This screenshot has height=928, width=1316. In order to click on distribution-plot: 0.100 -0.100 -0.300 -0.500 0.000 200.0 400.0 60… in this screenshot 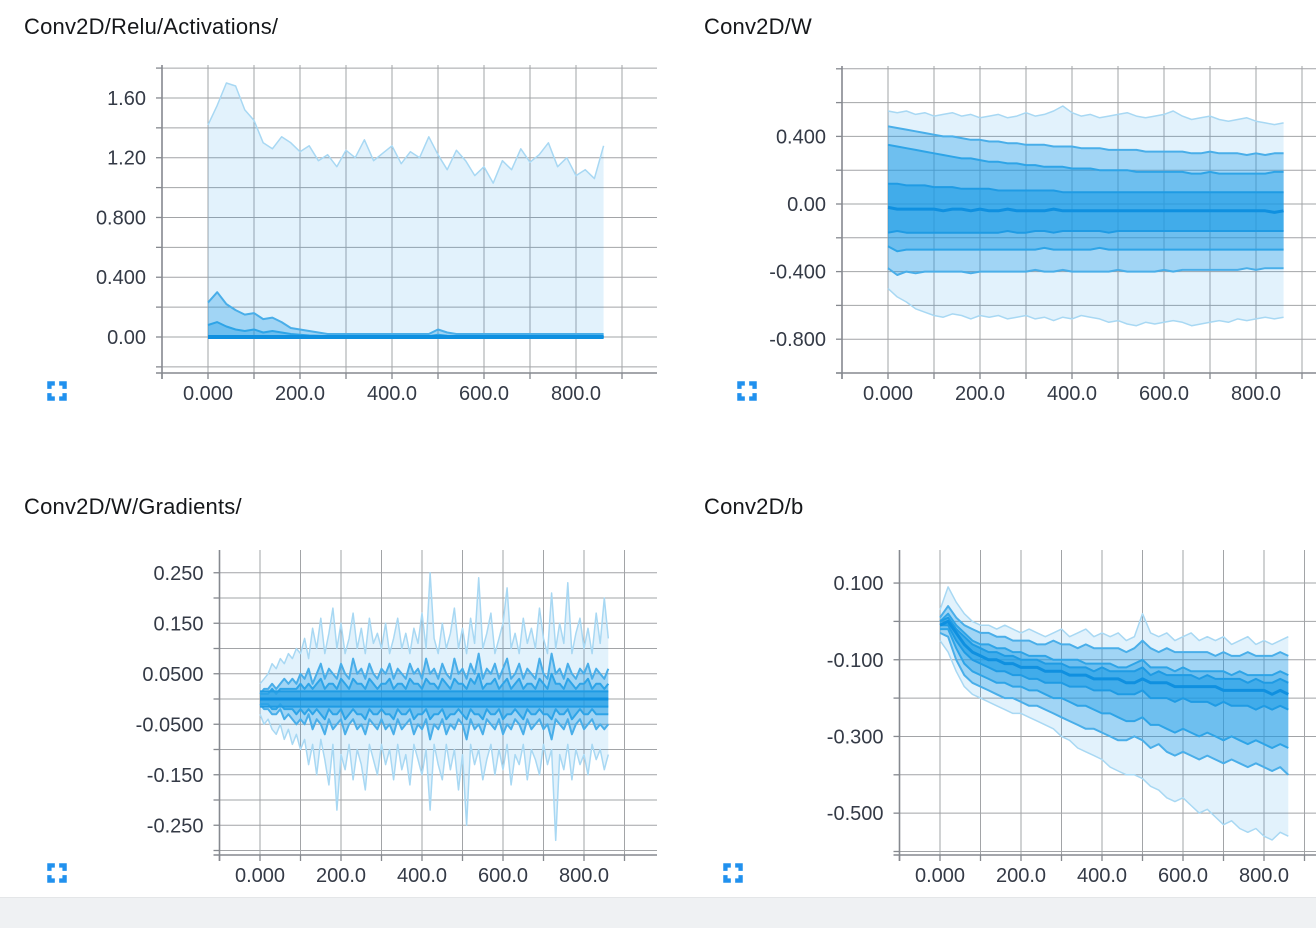, I will do `click(1071, 718)`.